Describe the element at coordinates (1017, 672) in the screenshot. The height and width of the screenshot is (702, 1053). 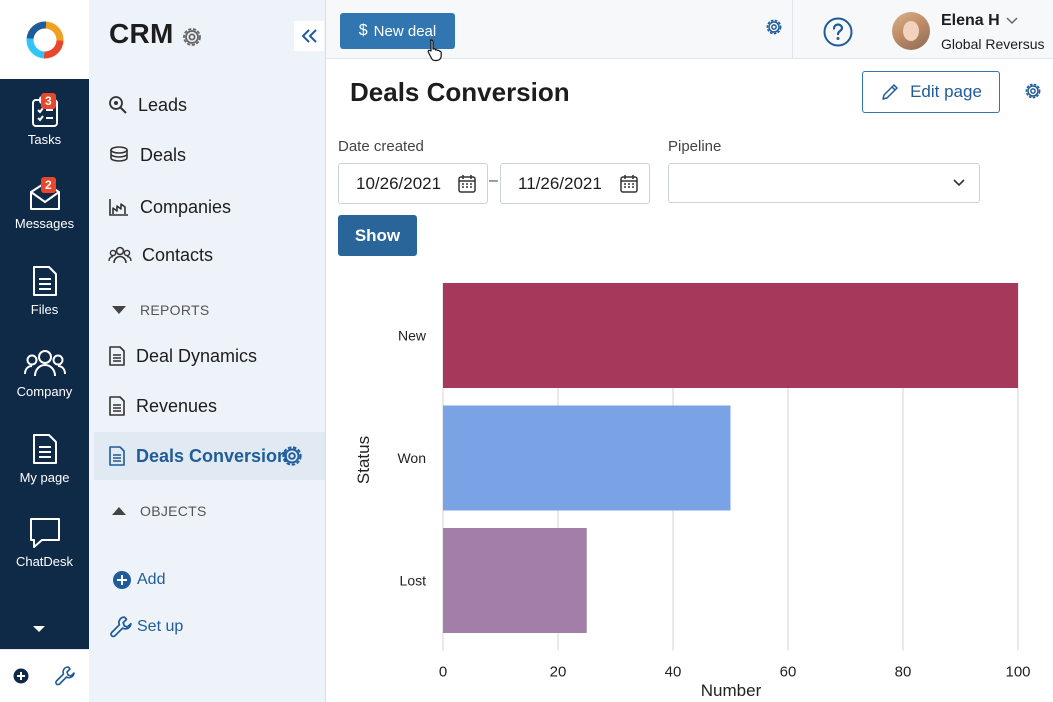
I see `x-tick-label-100: 100` at that location.